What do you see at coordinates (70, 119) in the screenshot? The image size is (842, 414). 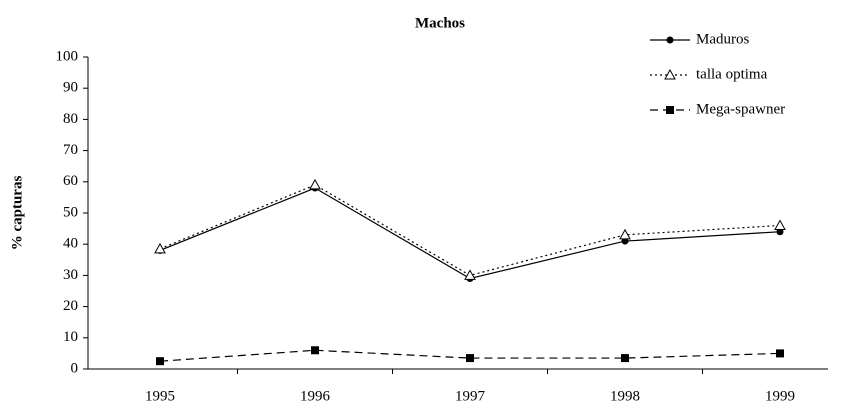 I see `y-tick-label: 80` at bounding box center [70, 119].